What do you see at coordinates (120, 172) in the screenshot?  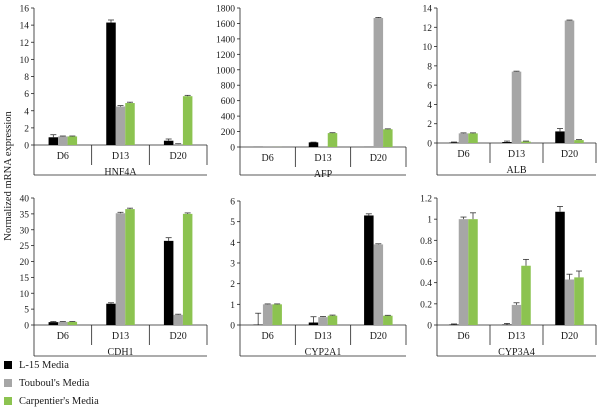 I see `gene-label: HNF4A` at bounding box center [120, 172].